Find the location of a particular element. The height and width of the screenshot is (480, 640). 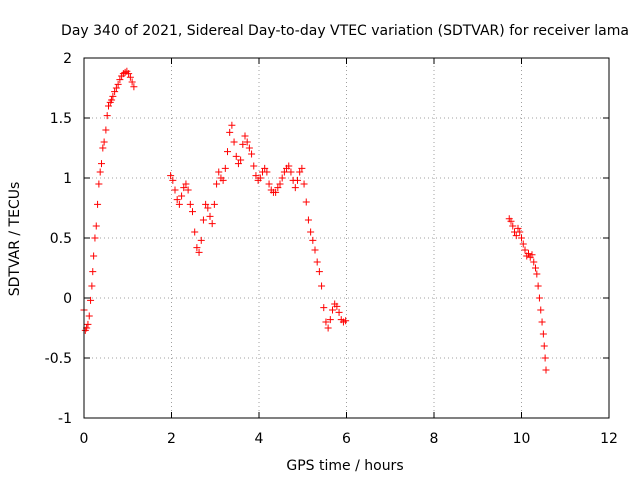

x-tick-label: 10 is located at coordinates (522, 439).